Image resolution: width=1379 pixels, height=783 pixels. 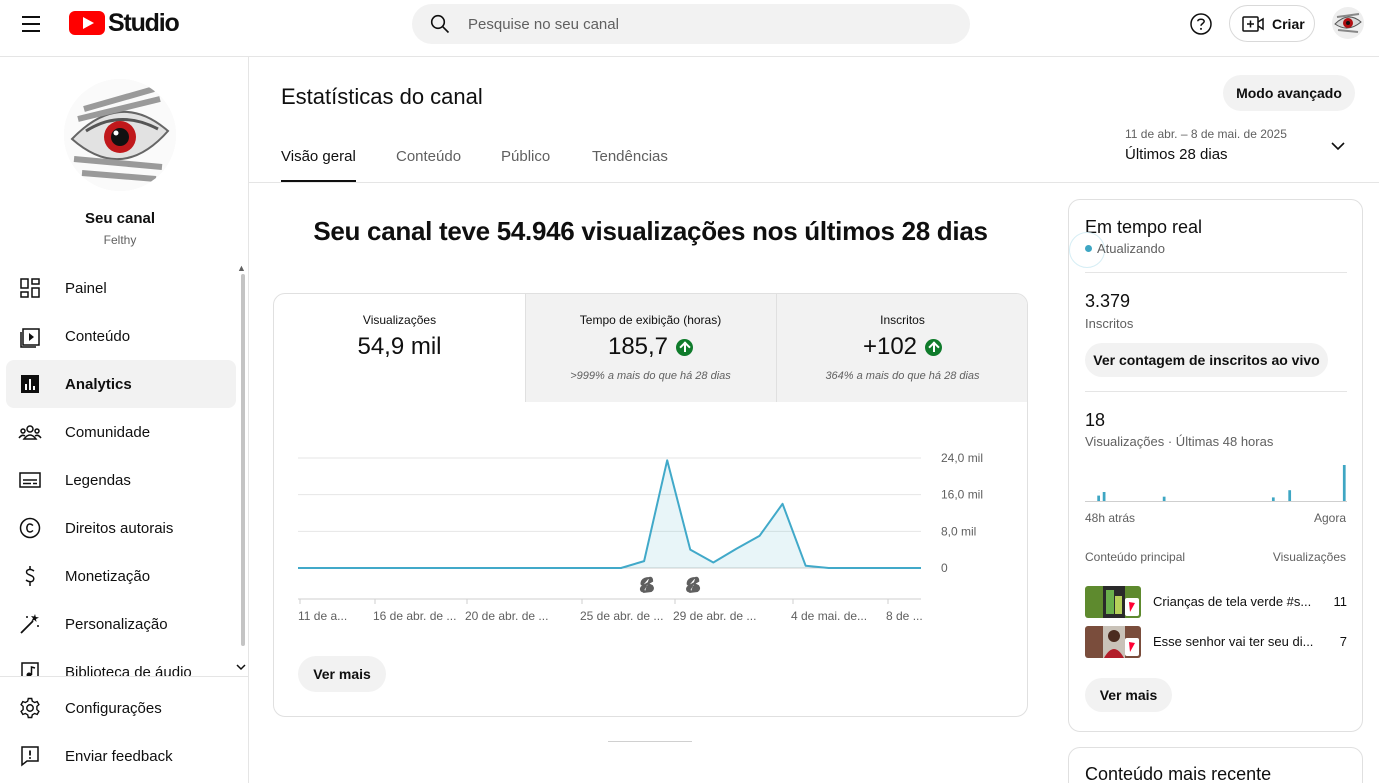 What do you see at coordinates (30, 480) in the screenshot?
I see `subtitles-icon` at bounding box center [30, 480].